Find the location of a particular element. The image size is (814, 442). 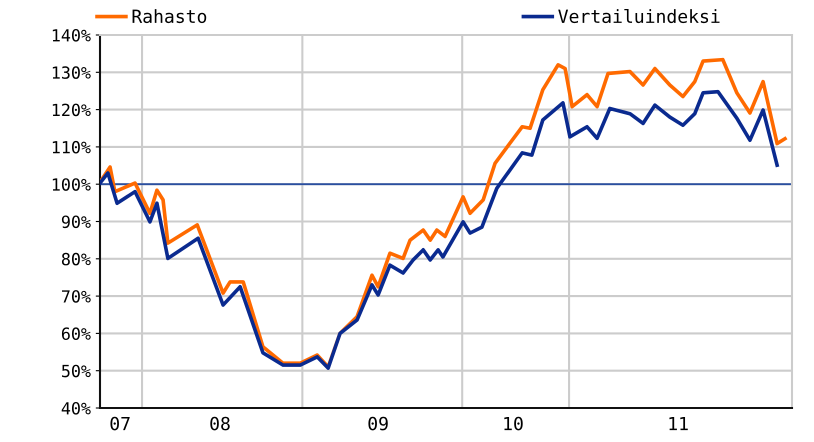

y-tick-label: 90% is located at coordinates (76, 222).